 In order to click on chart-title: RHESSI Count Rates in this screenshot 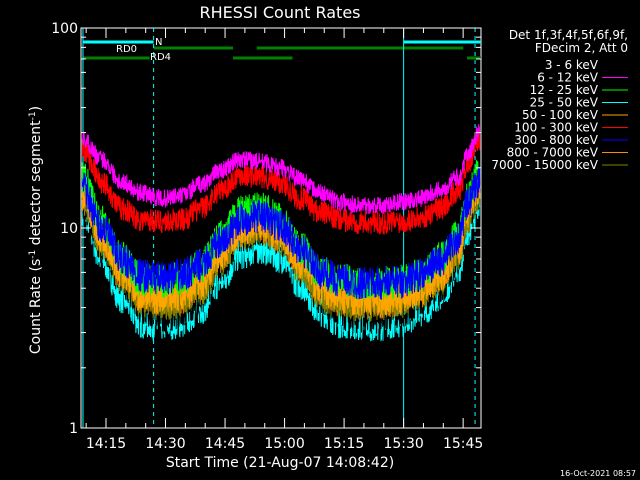, I will do `click(280, 12)`.